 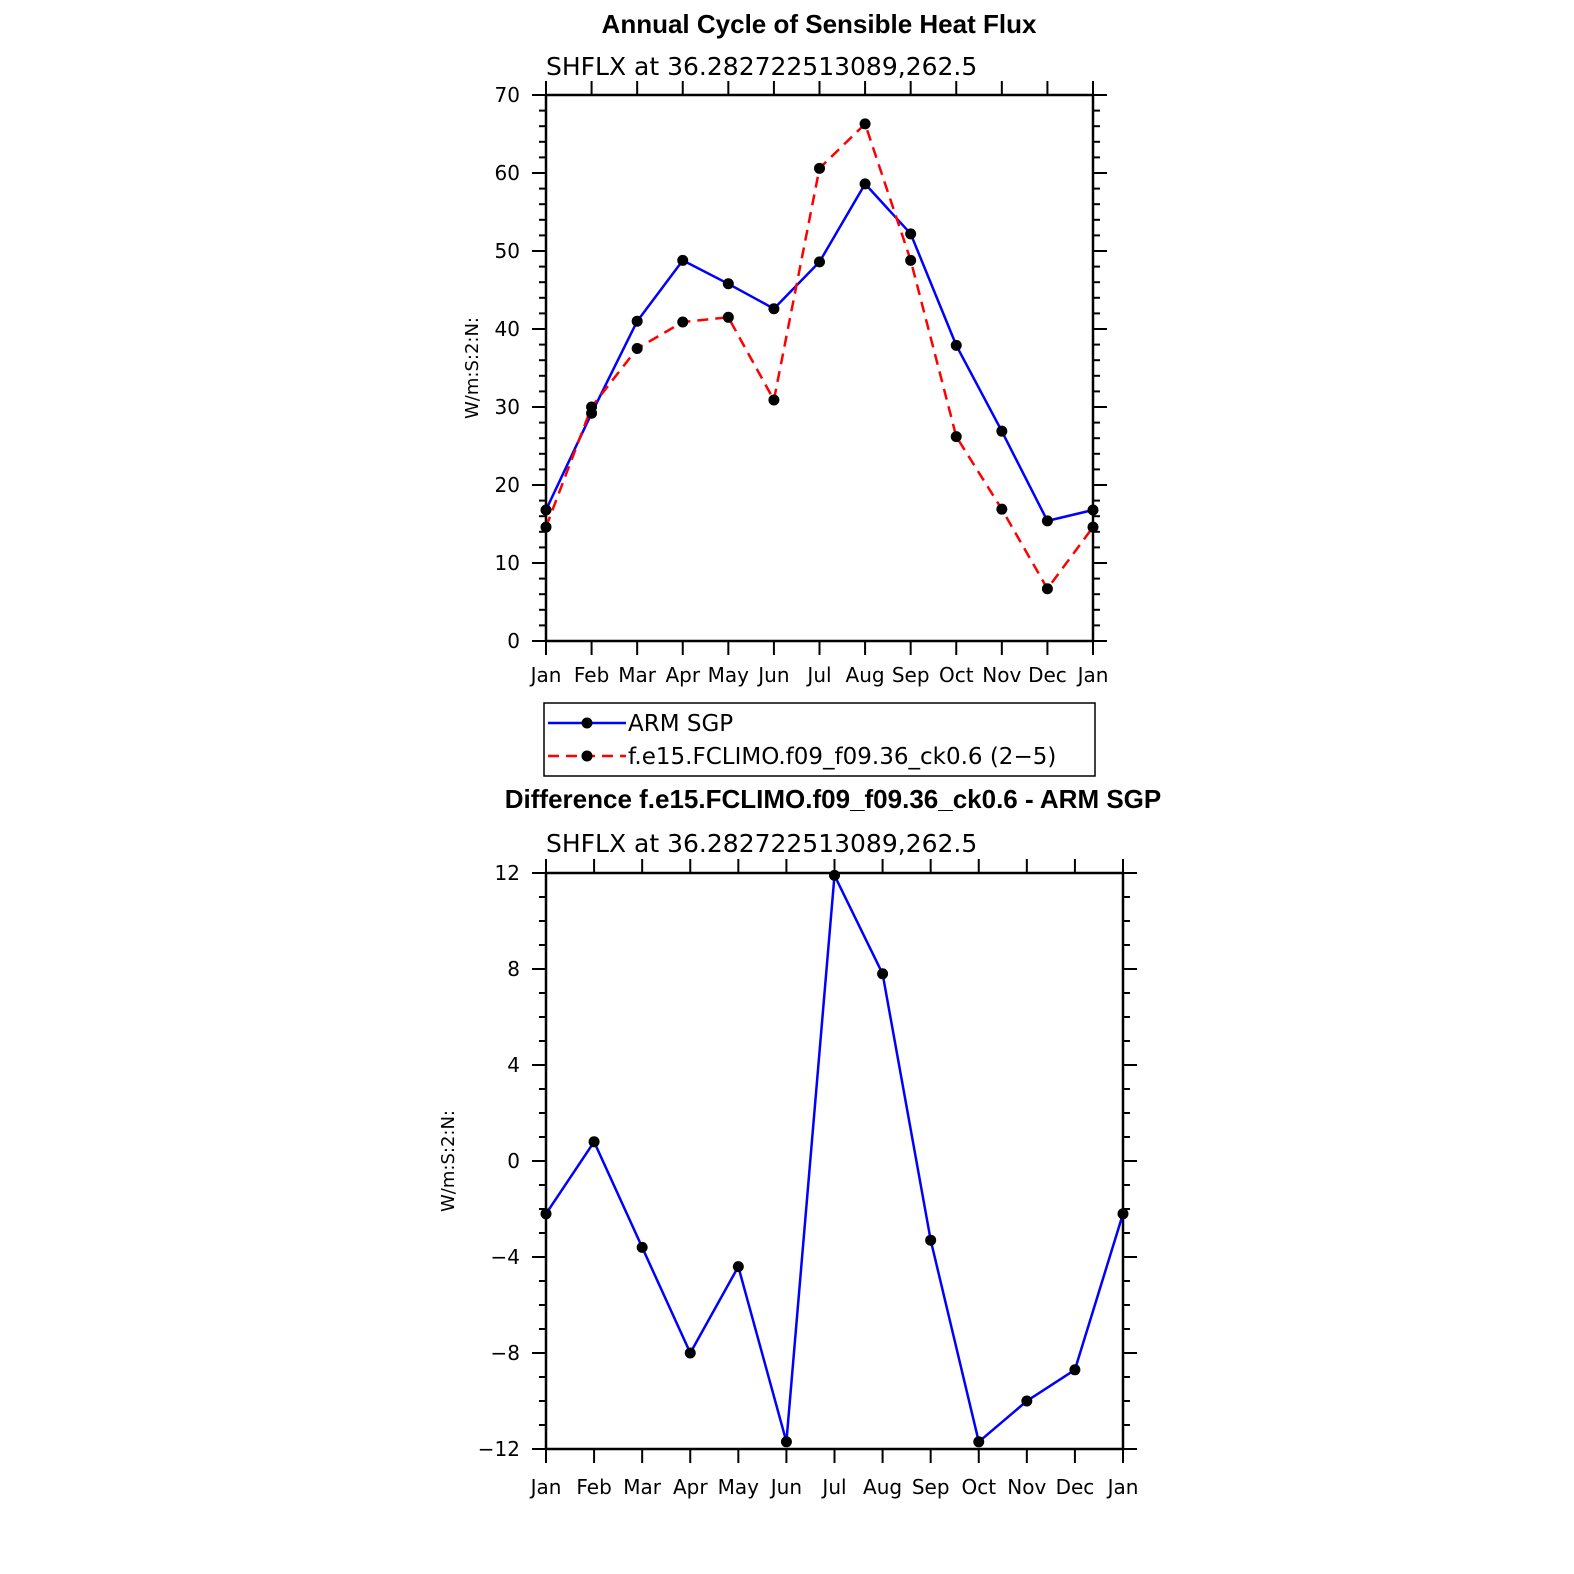 What do you see at coordinates (819, 24) in the screenshot?
I see `chart-title: Annual Cycle of Sensible Heat Flux` at bounding box center [819, 24].